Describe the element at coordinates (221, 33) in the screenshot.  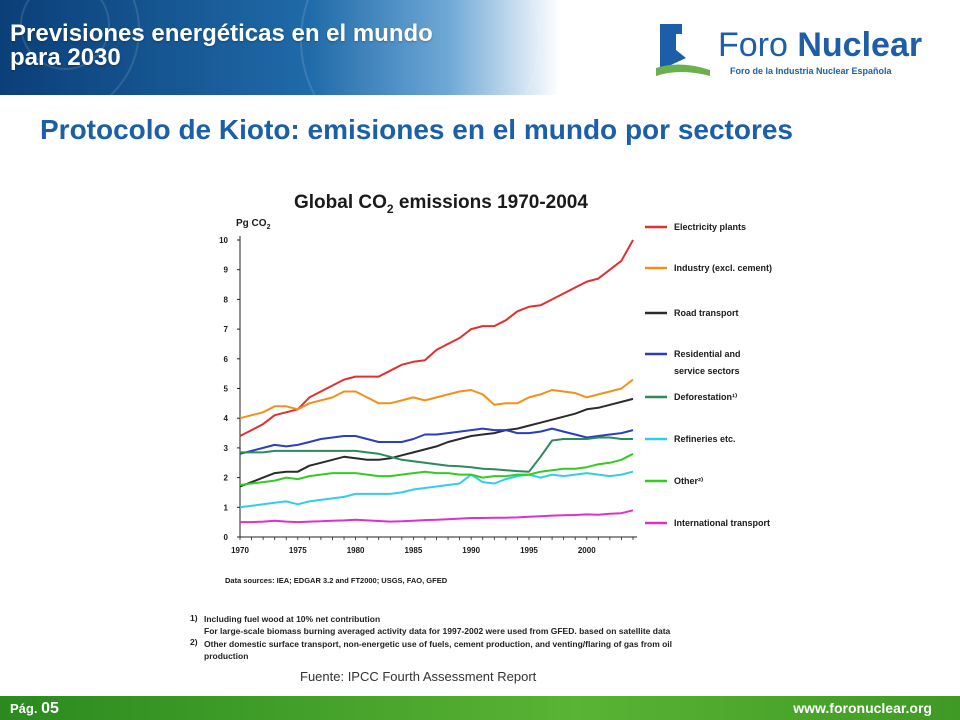
I see `header-title-line1: Previsiones energéticas en el mundo` at that location.